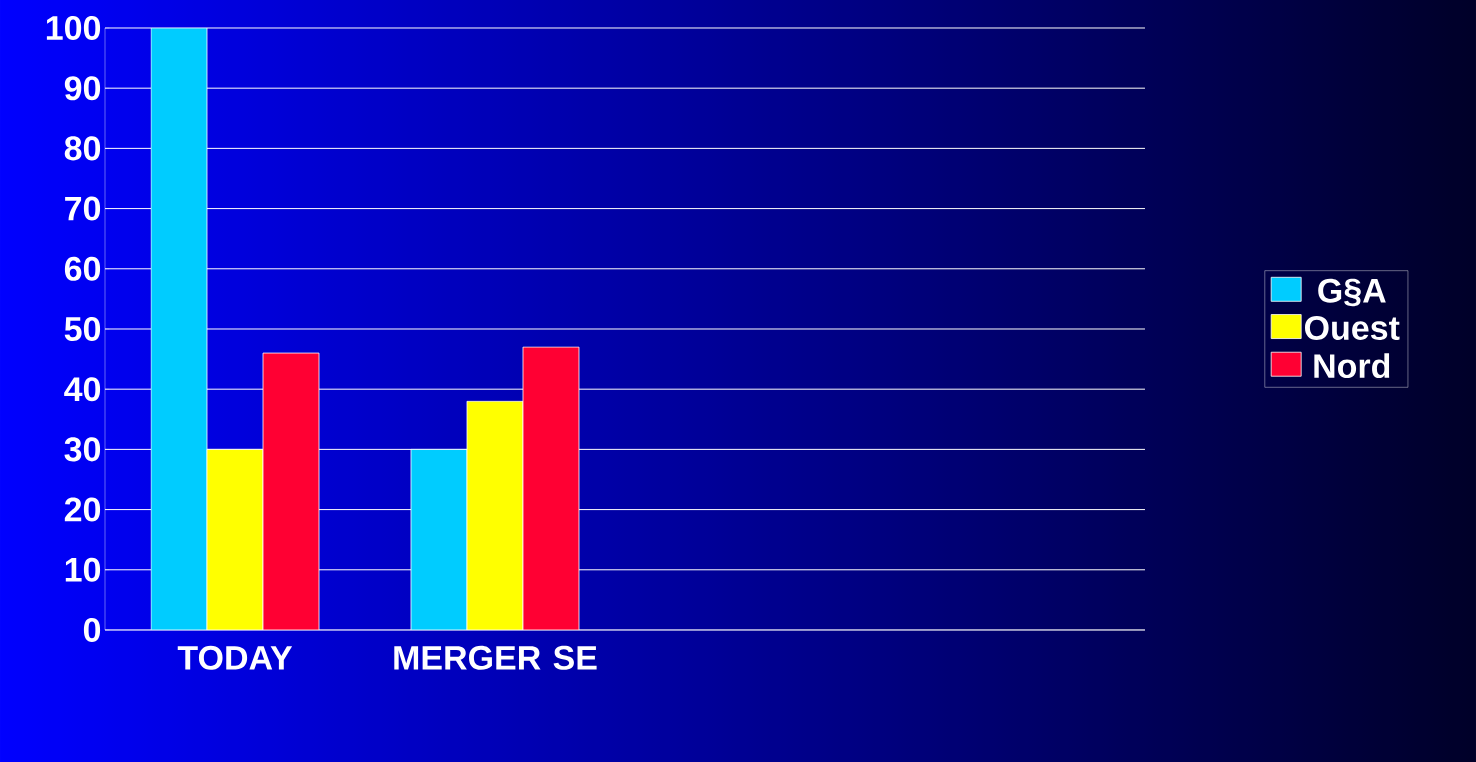 Image resolution: width=1476 pixels, height=762 pixels. What do you see at coordinates (83, 569) in the screenshot?
I see `y-tick-label: 10` at bounding box center [83, 569].